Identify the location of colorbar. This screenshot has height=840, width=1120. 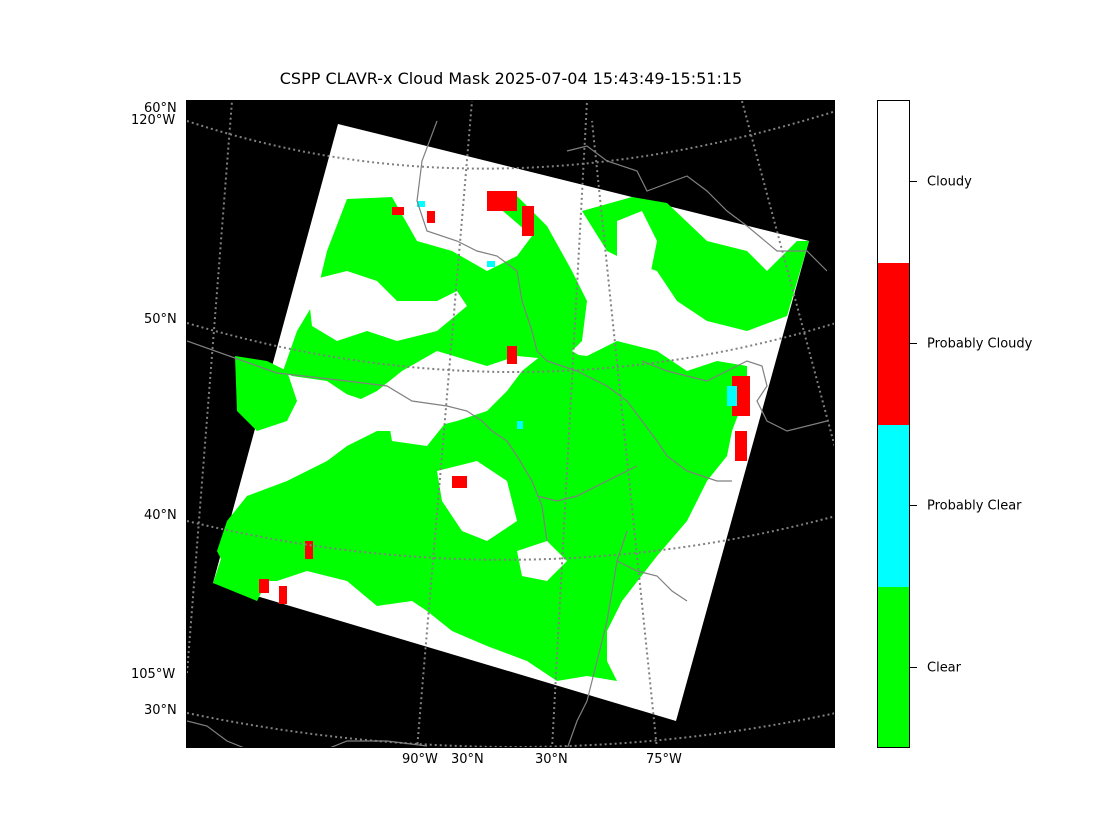
(893, 424).